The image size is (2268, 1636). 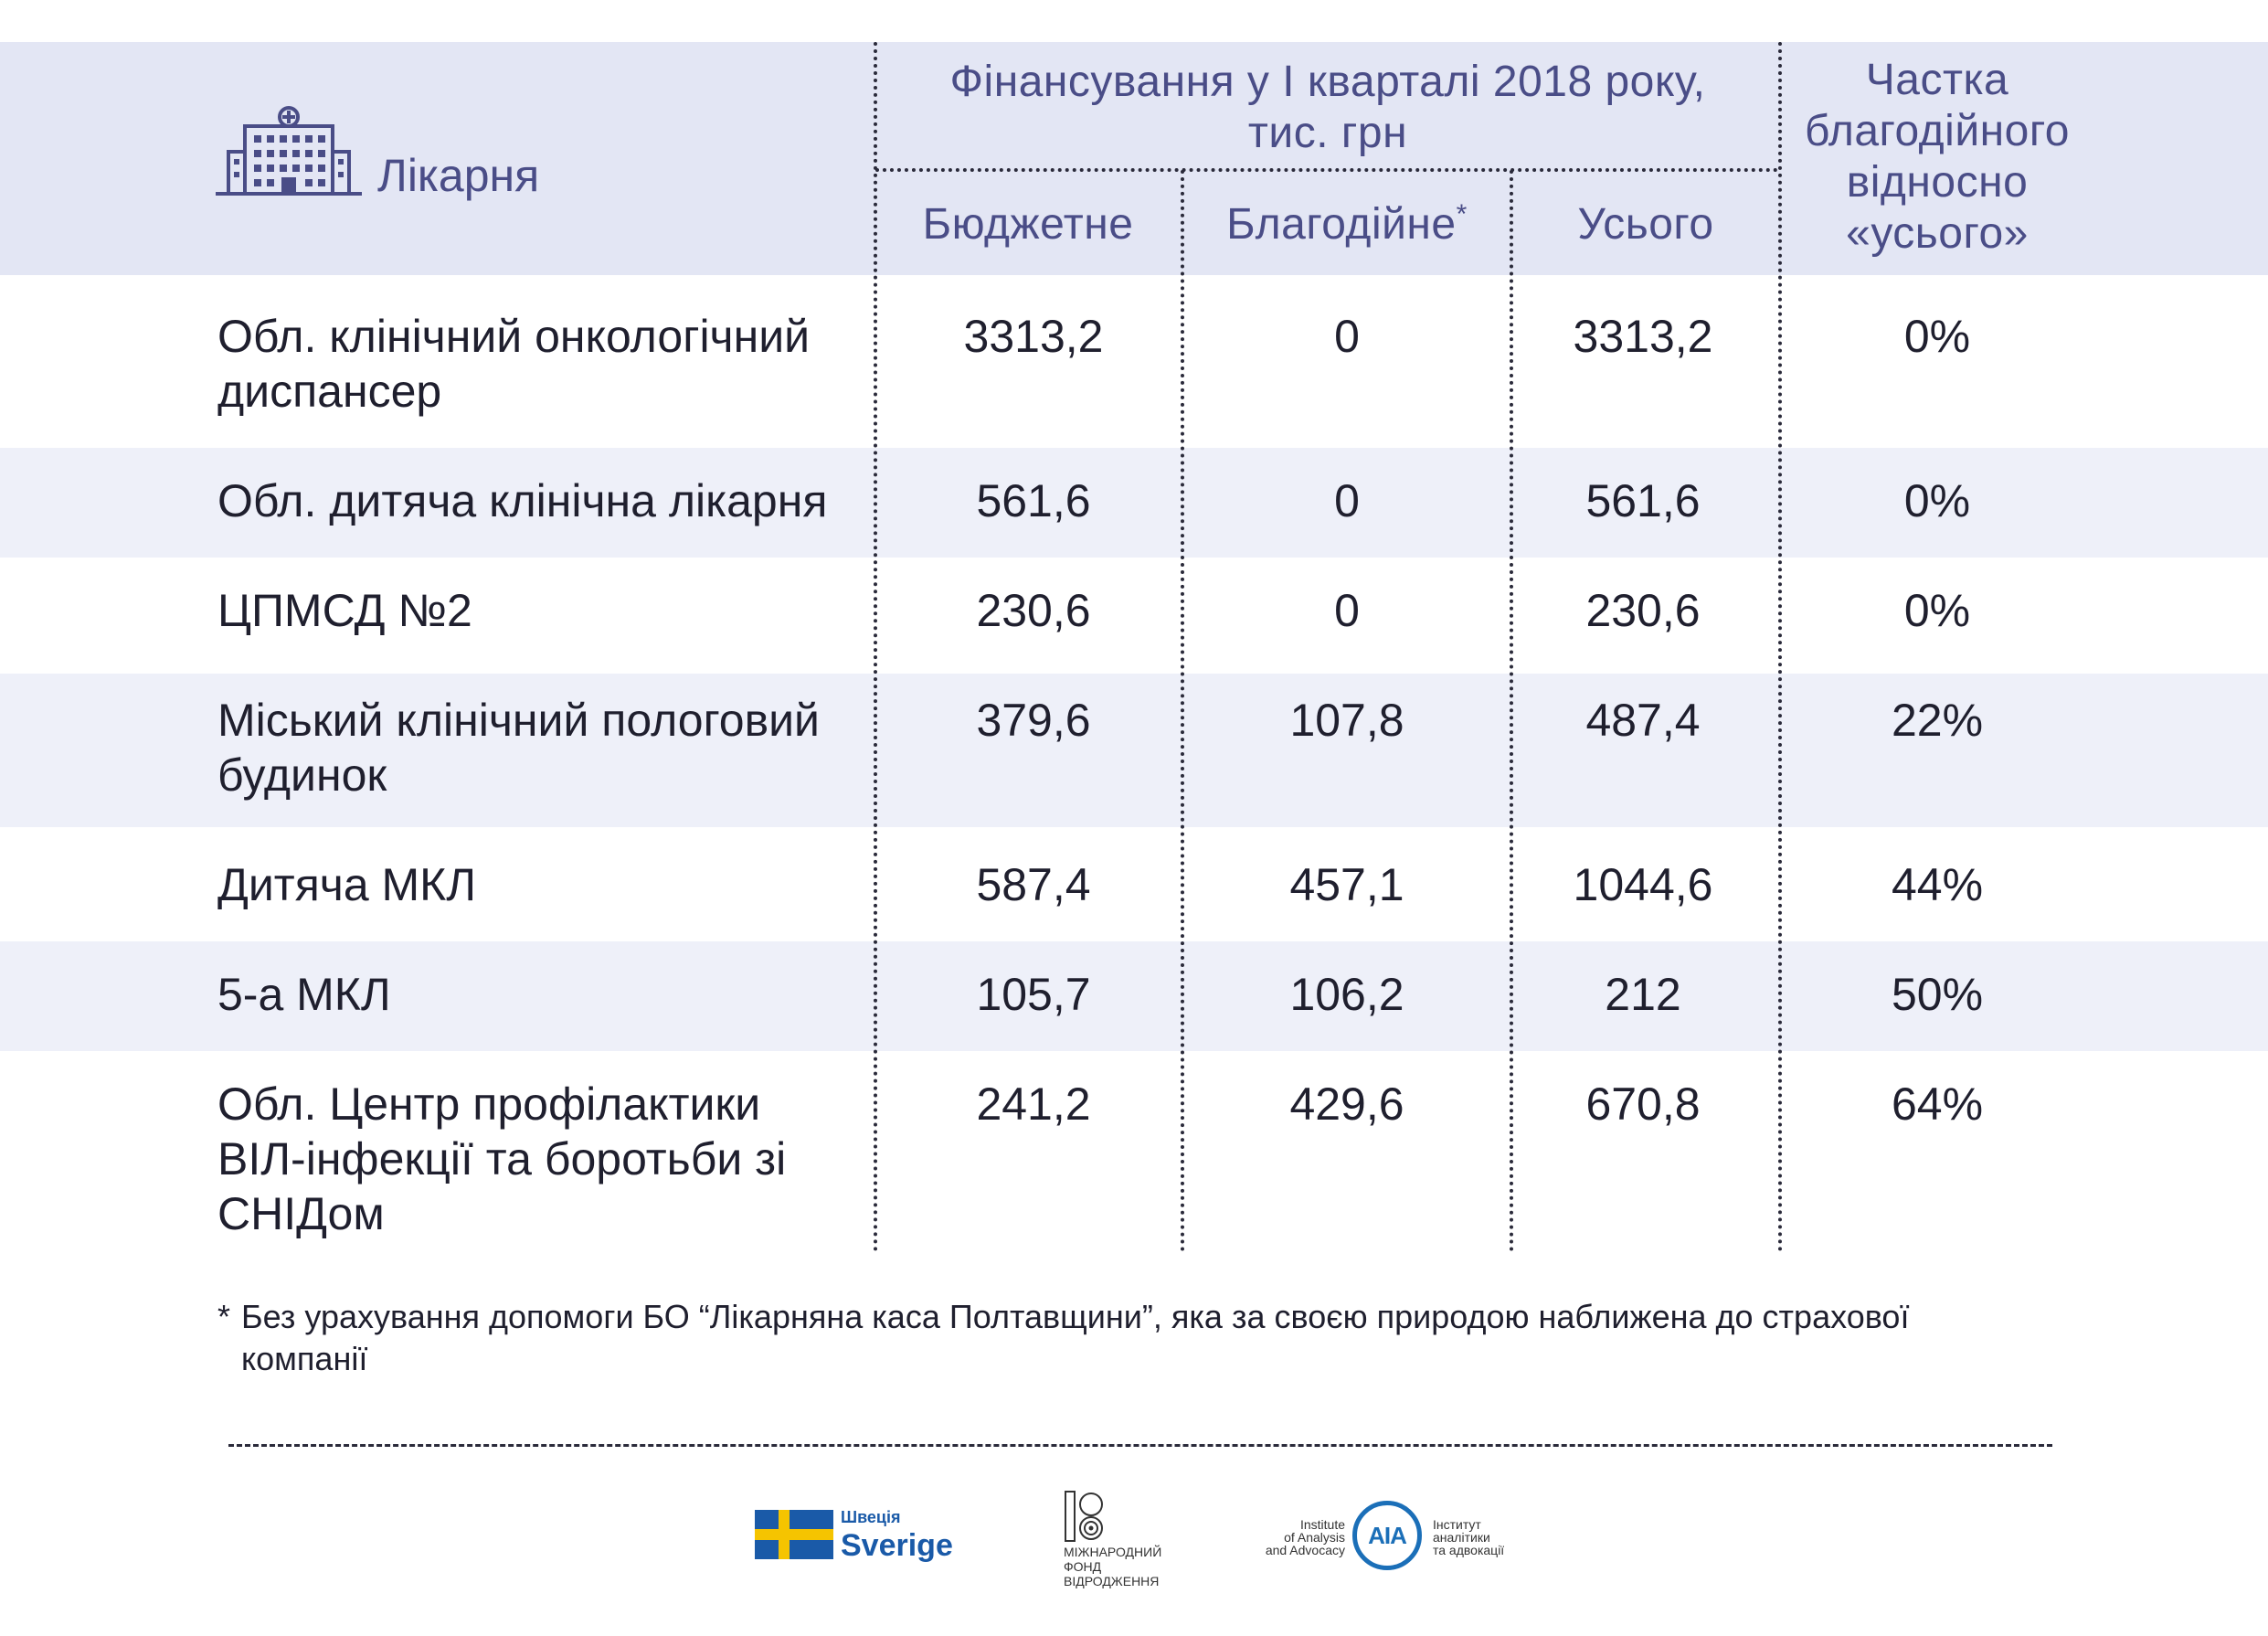 I want to click on share-cell: 64%, so click(x=1937, y=1104).